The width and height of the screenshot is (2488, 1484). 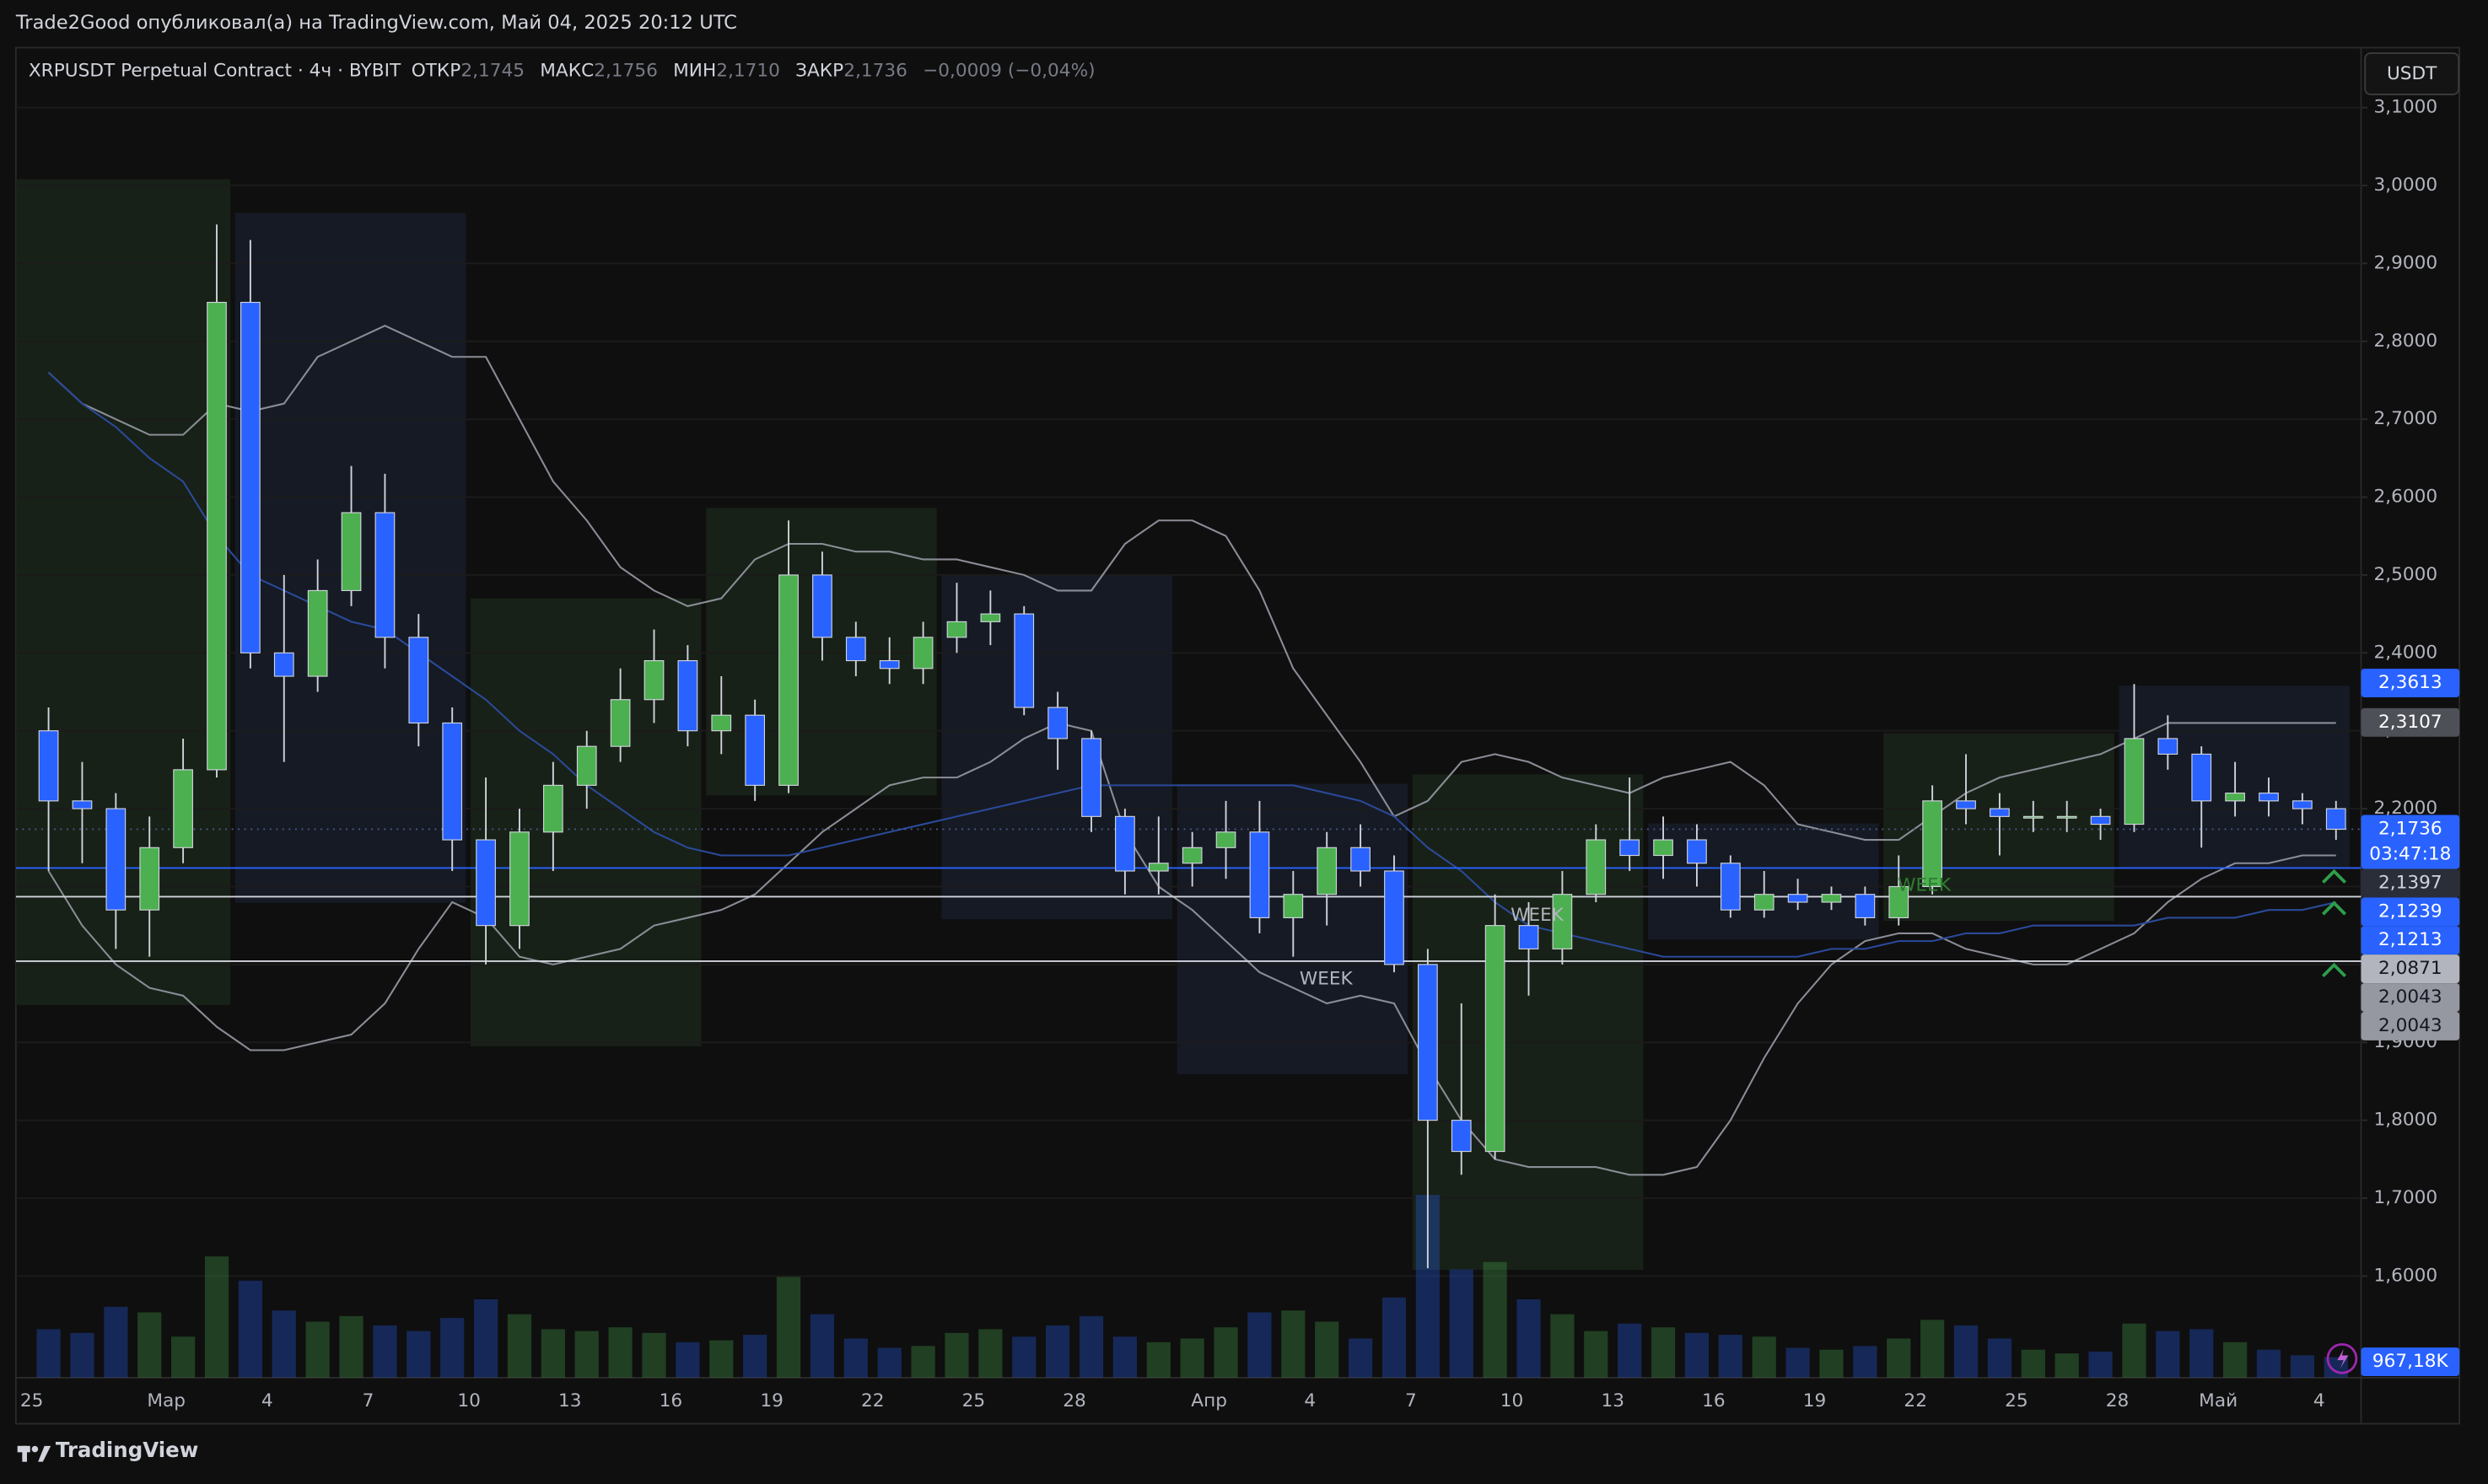 I want to click on volume-label-box, so click(x=2410, y=1361).